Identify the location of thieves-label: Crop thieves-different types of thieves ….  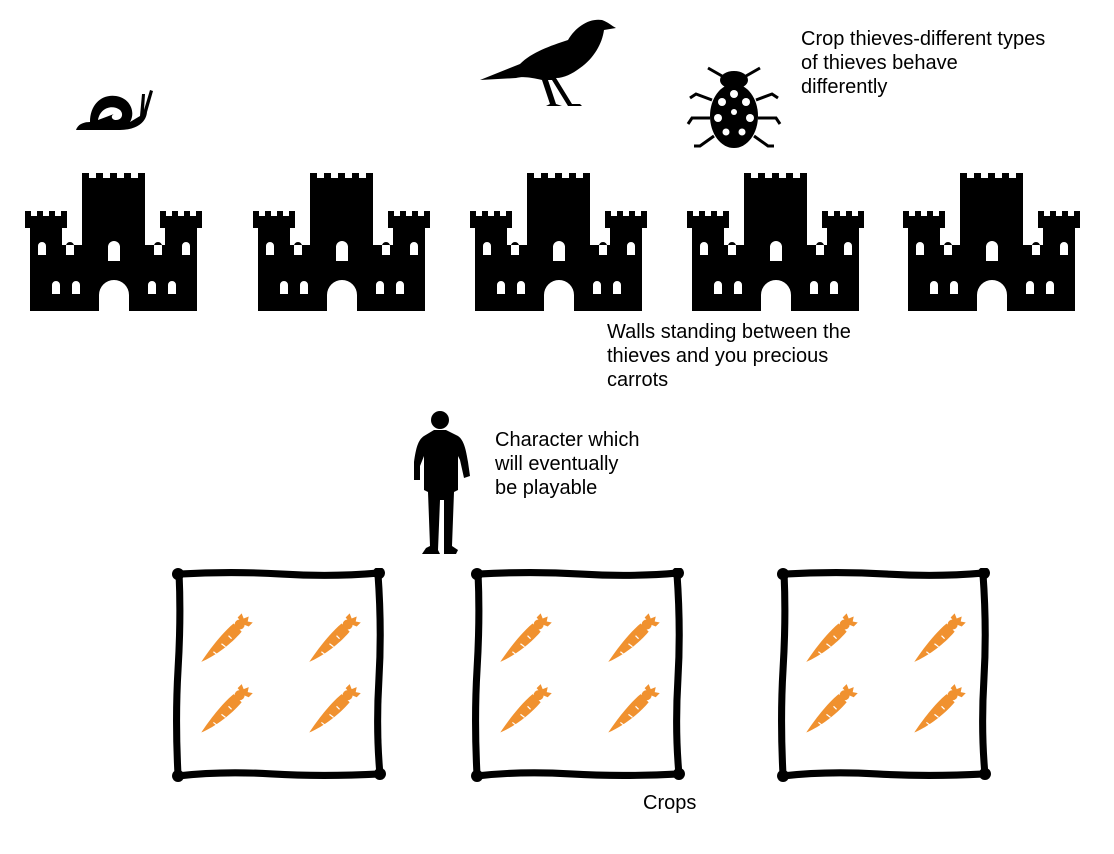
(923, 63).